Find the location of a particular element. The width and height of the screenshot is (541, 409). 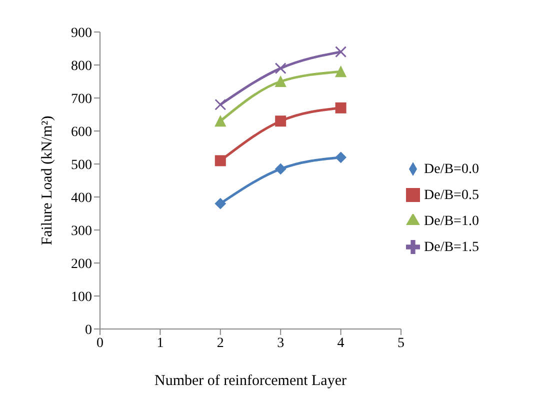

y-axis-title: Failure Load (kN/m²) is located at coordinates (47, 181).